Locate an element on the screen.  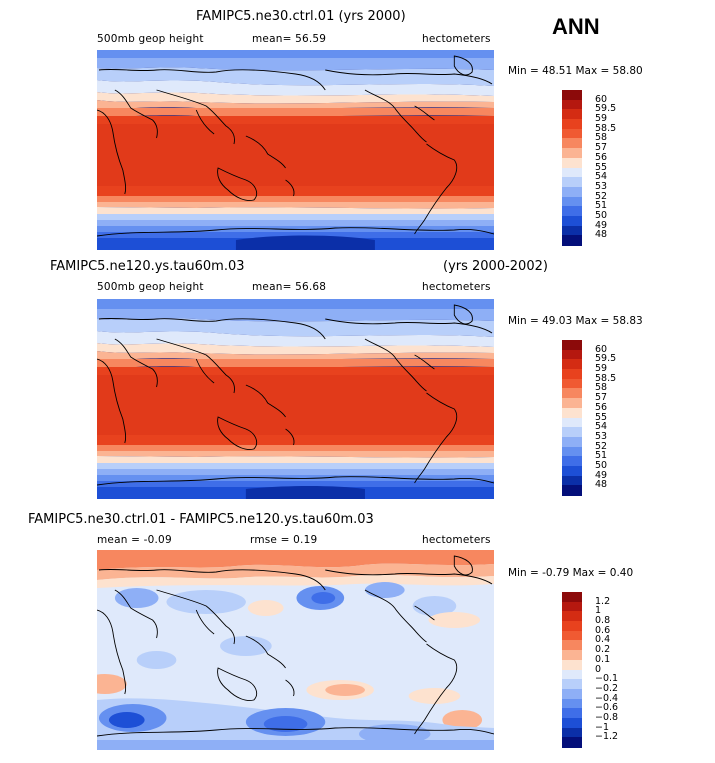
panel2-variable-label: 500mb geop height is located at coordinates (150, 287).